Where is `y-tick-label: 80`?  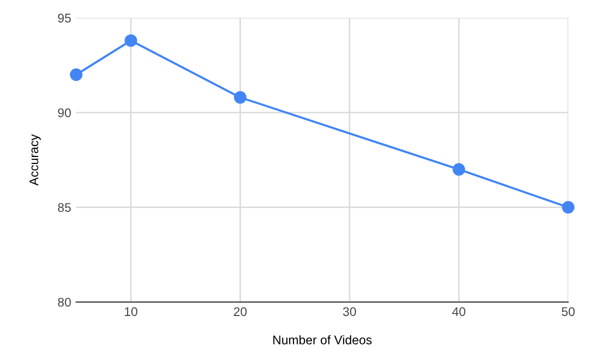 y-tick-label: 80 is located at coordinates (64, 302).